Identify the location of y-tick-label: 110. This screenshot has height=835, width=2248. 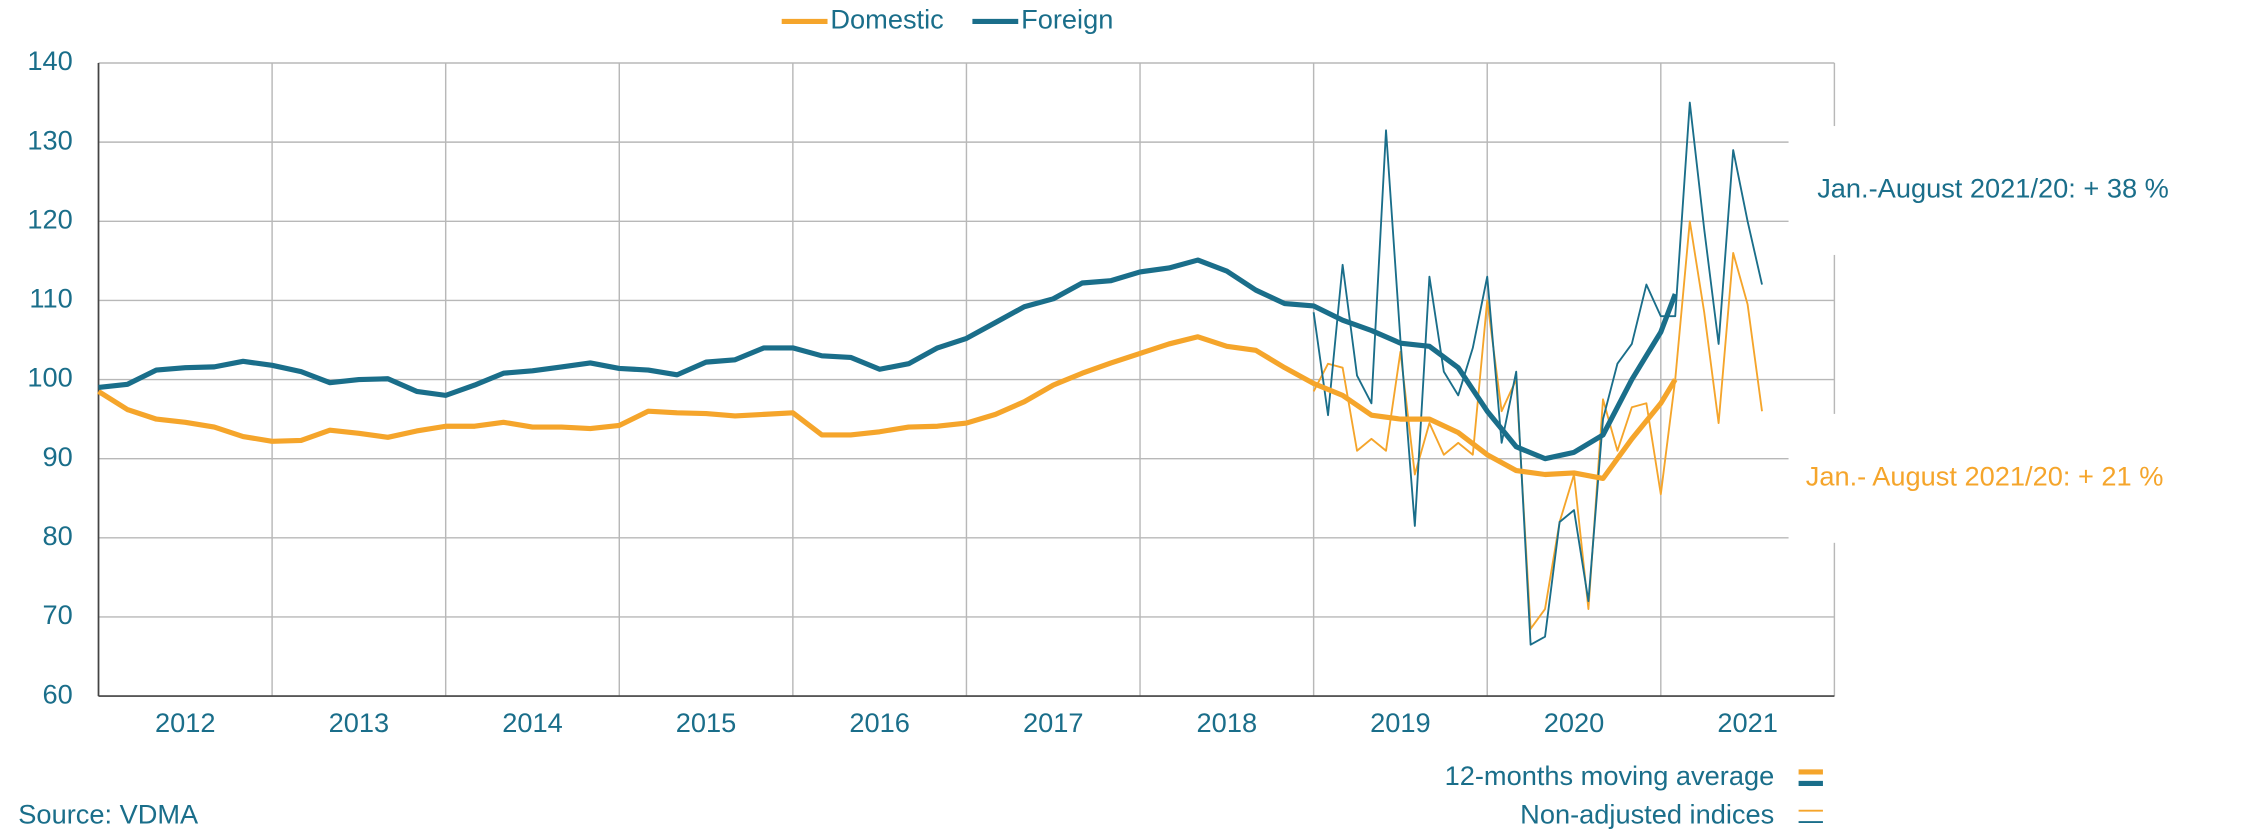
(50, 298).